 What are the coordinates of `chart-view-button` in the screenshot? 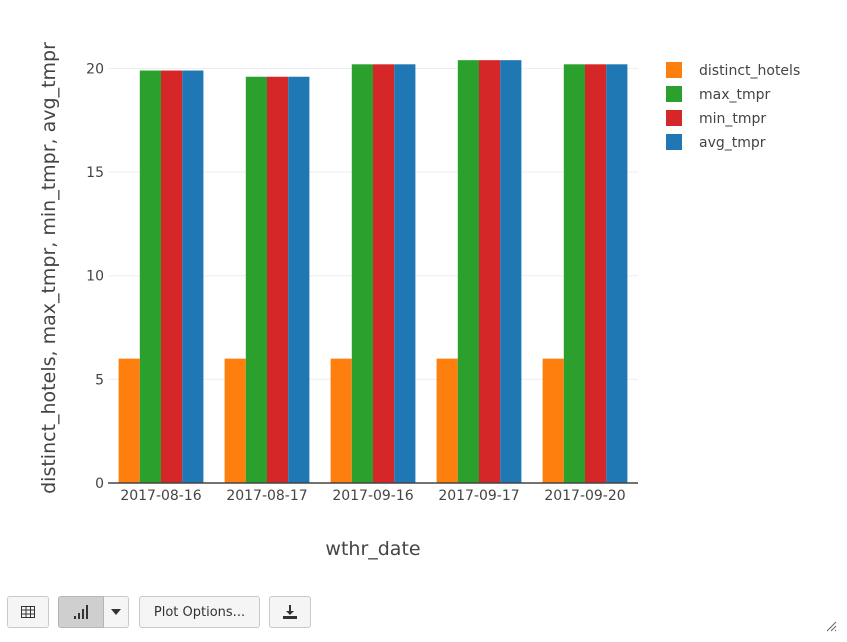 It's located at (81, 612).